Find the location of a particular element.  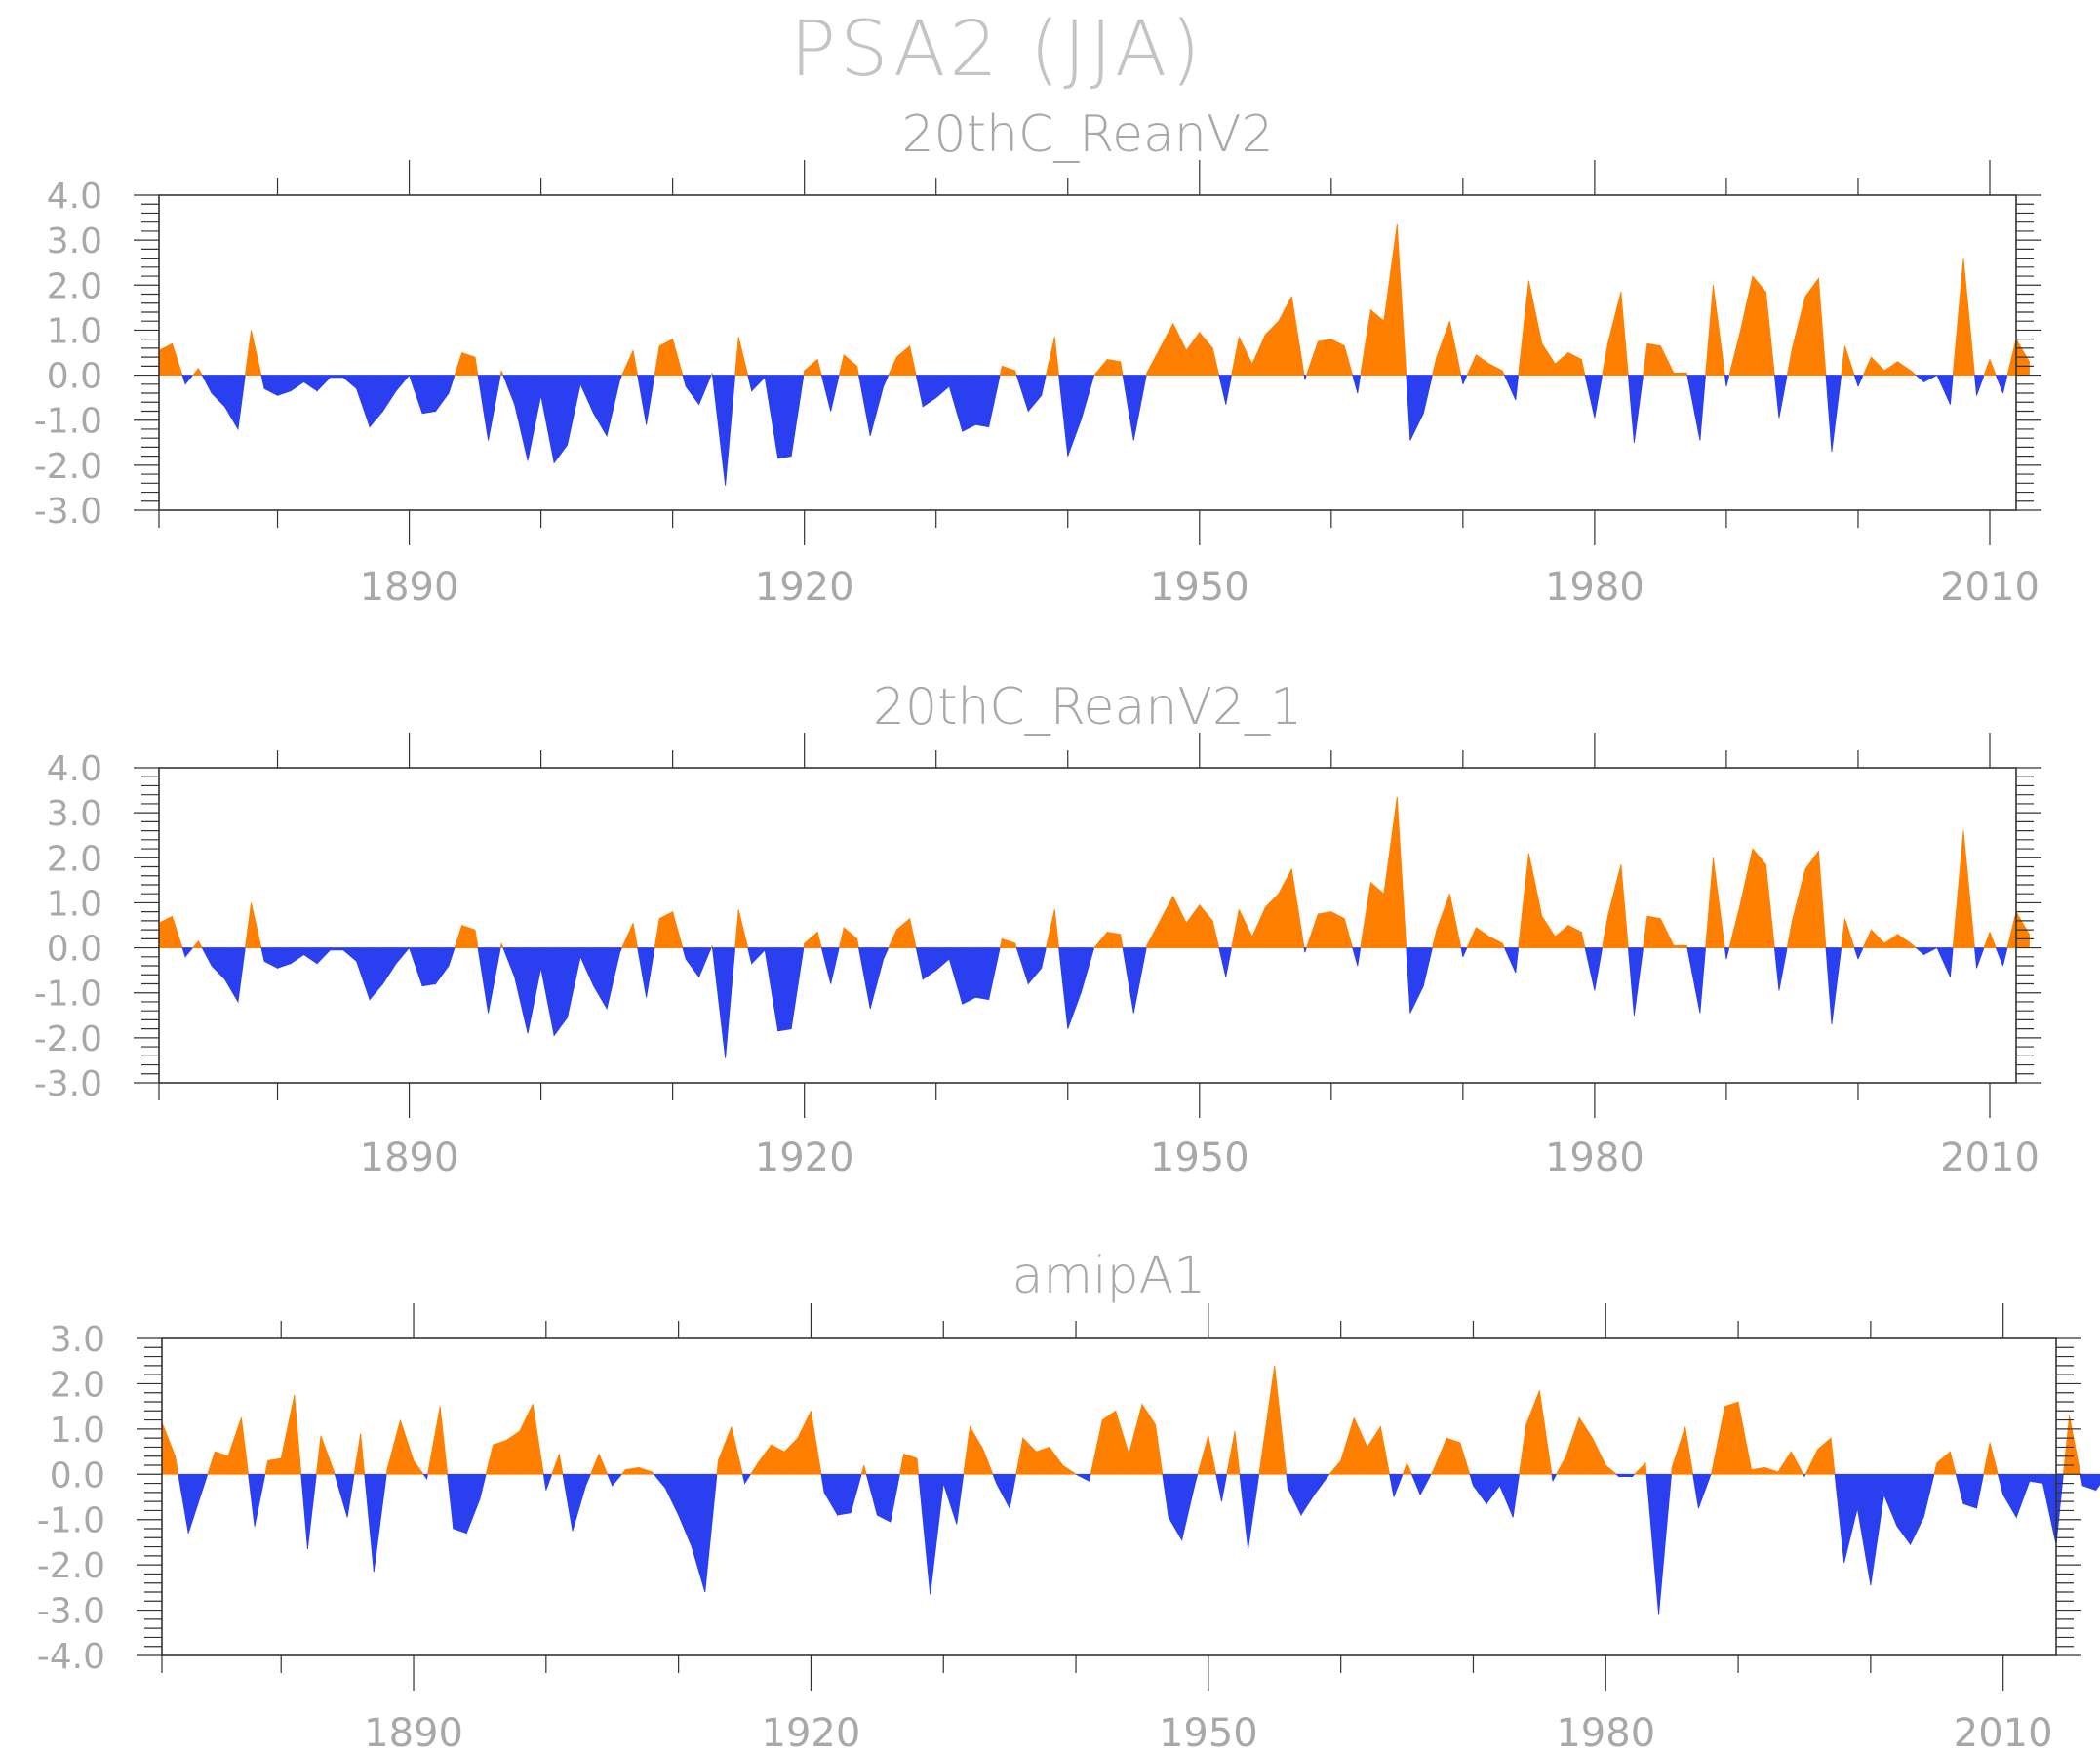

panel-1-title: 20thC_ReanV2 is located at coordinates (1087, 134).